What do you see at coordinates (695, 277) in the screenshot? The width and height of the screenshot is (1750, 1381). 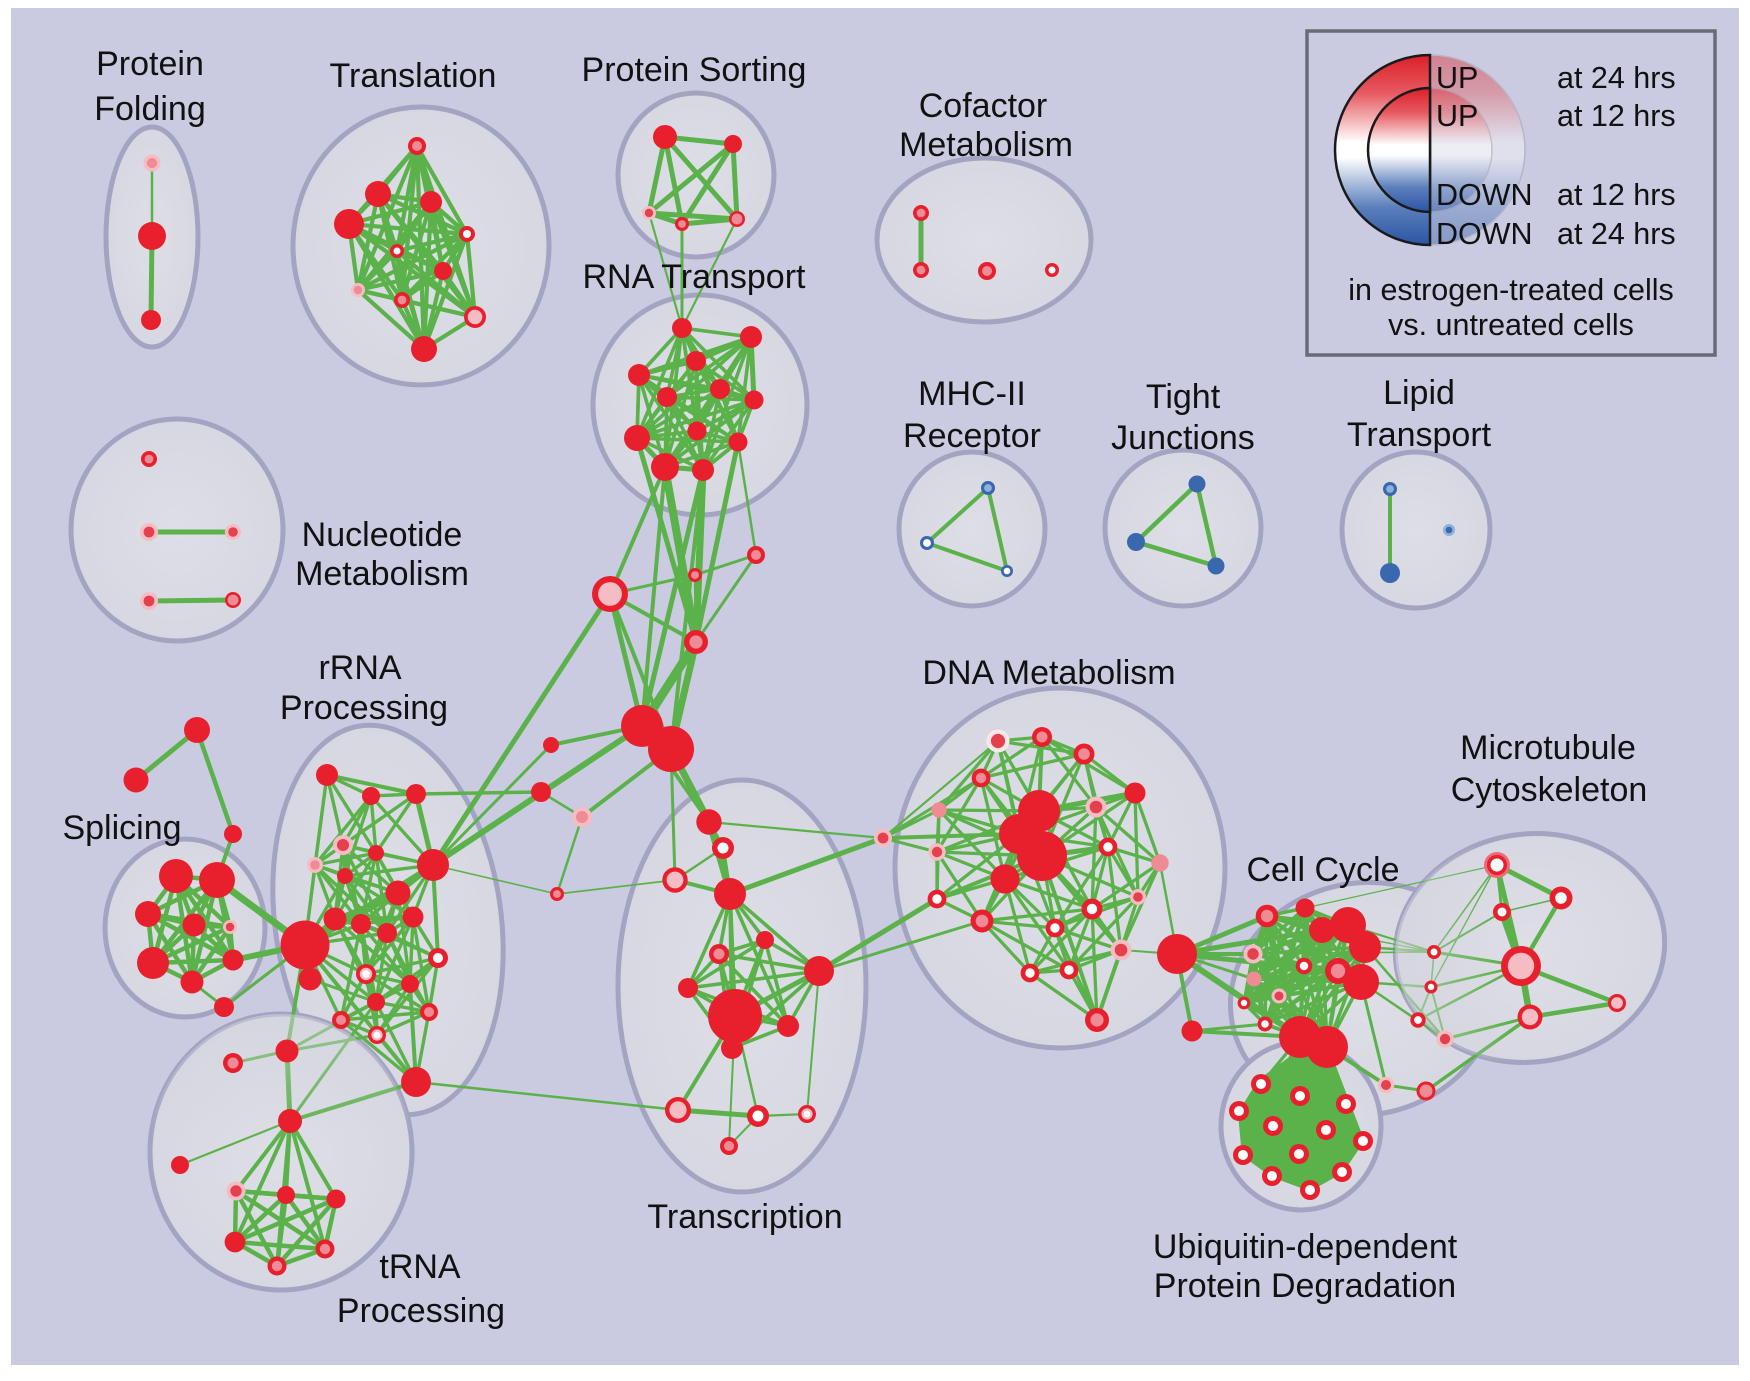 I see `svg-text: RNA Transport` at bounding box center [695, 277].